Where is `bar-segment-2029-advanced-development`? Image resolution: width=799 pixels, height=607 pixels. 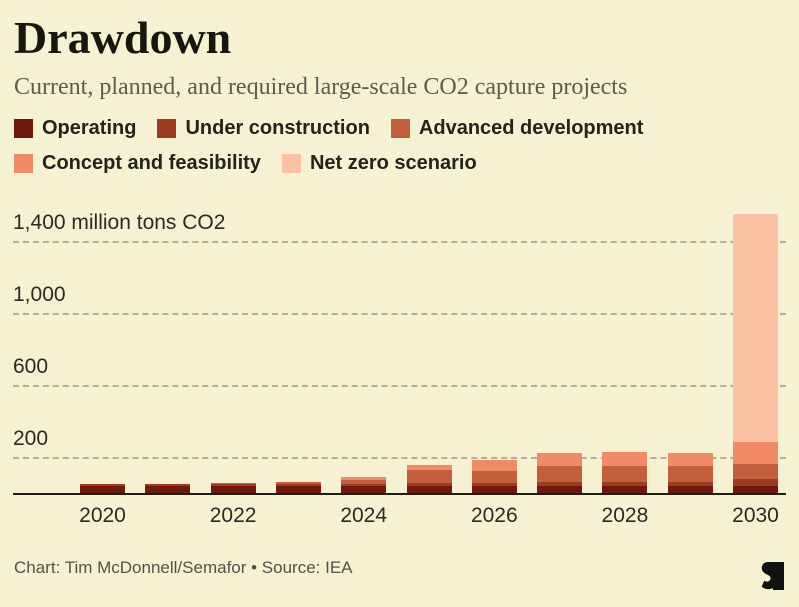 bar-segment-2029-advanced-development is located at coordinates (690, 474).